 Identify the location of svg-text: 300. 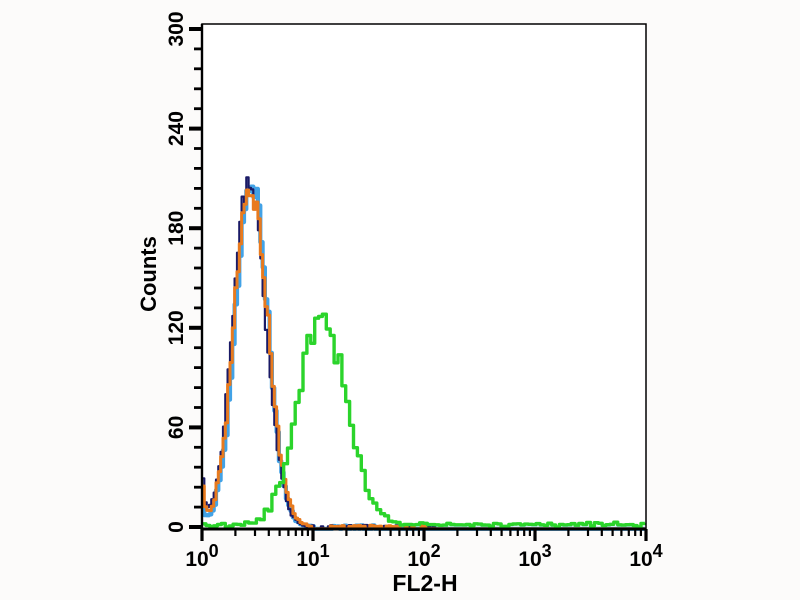
(176, 28).